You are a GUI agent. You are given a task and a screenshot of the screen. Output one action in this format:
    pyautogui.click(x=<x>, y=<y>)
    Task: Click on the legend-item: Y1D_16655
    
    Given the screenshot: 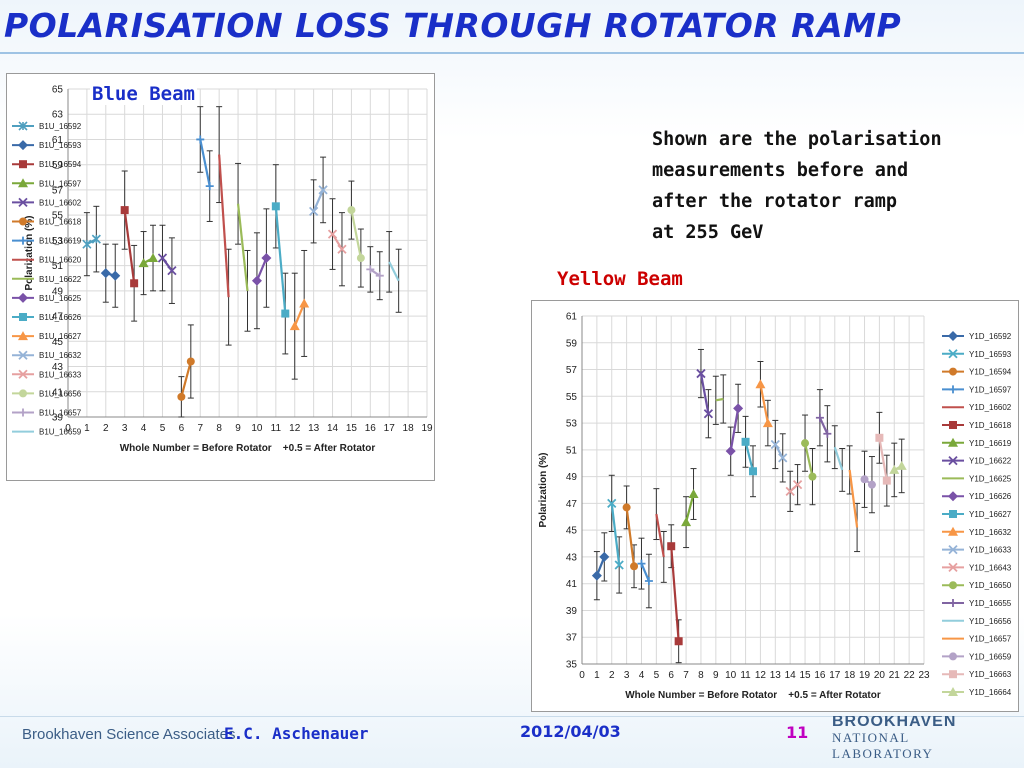 What is the action you would take?
    pyautogui.click(x=977, y=603)
    